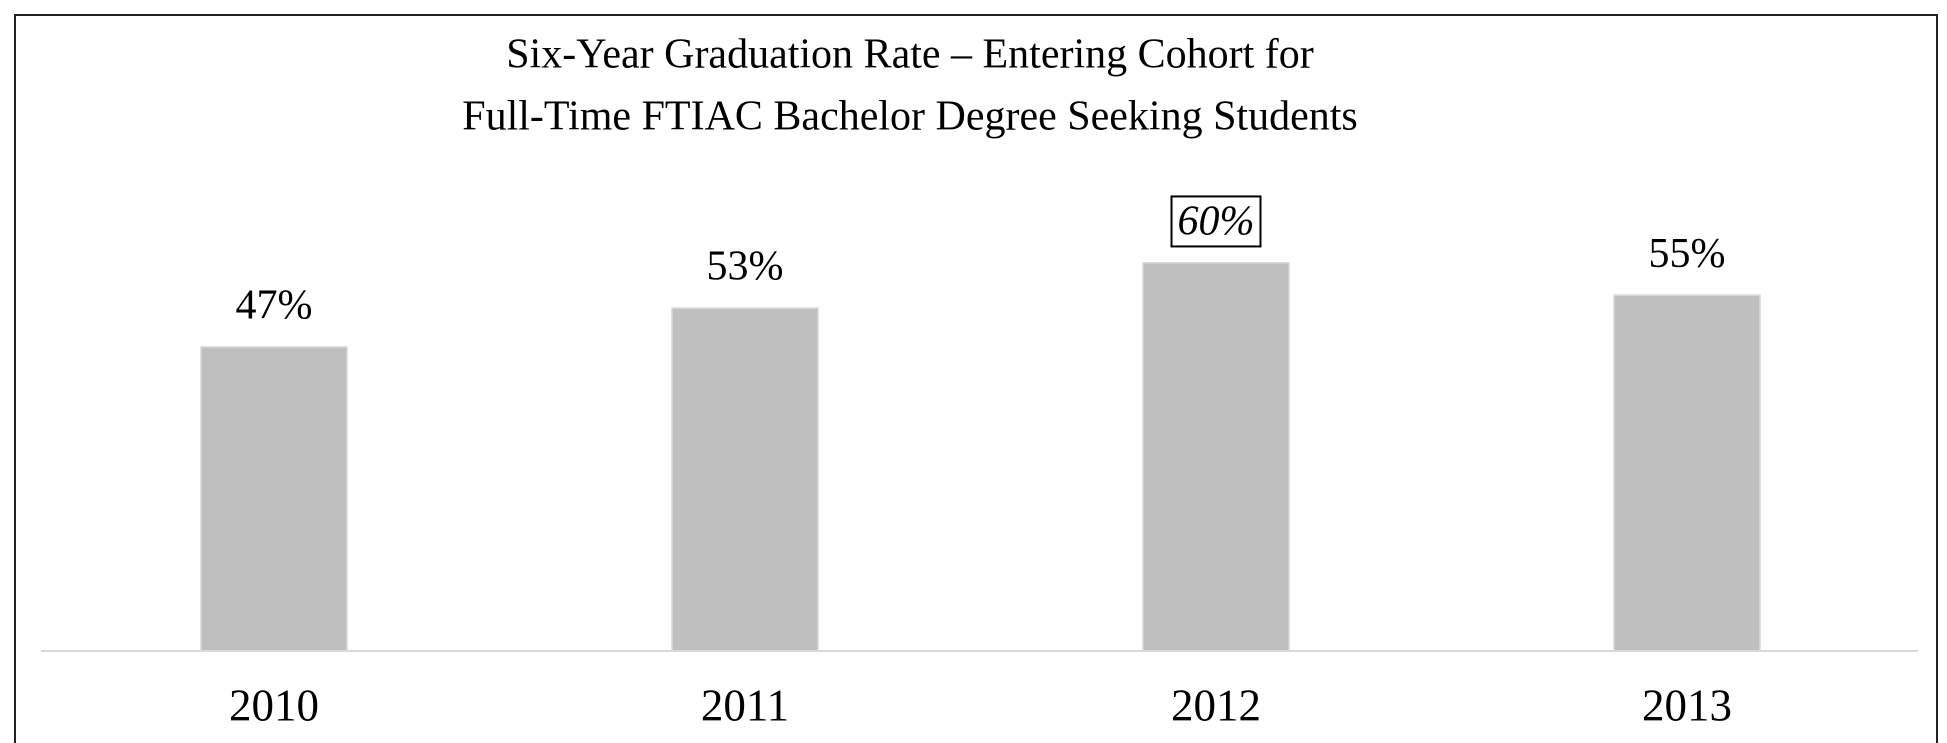 The height and width of the screenshot is (743, 1947). What do you see at coordinates (745, 705) in the screenshot?
I see `x-tick-label: 2011` at bounding box center [745, 705].